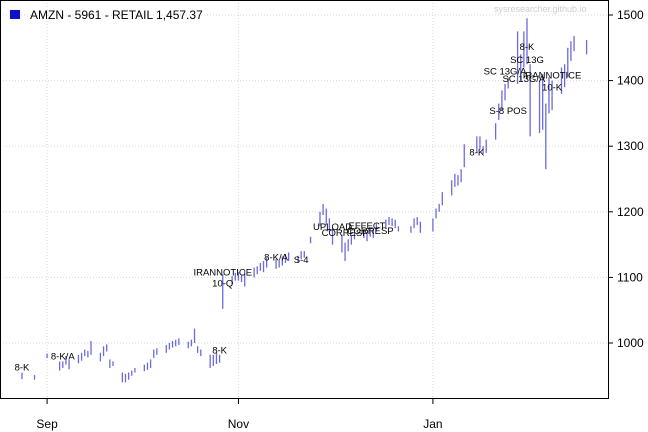 The width and height of the screenshot is (648, 432). Describe the element at coordinates (630, 277) in the screenshot. I see `y-tick-label: 1100` at that location.